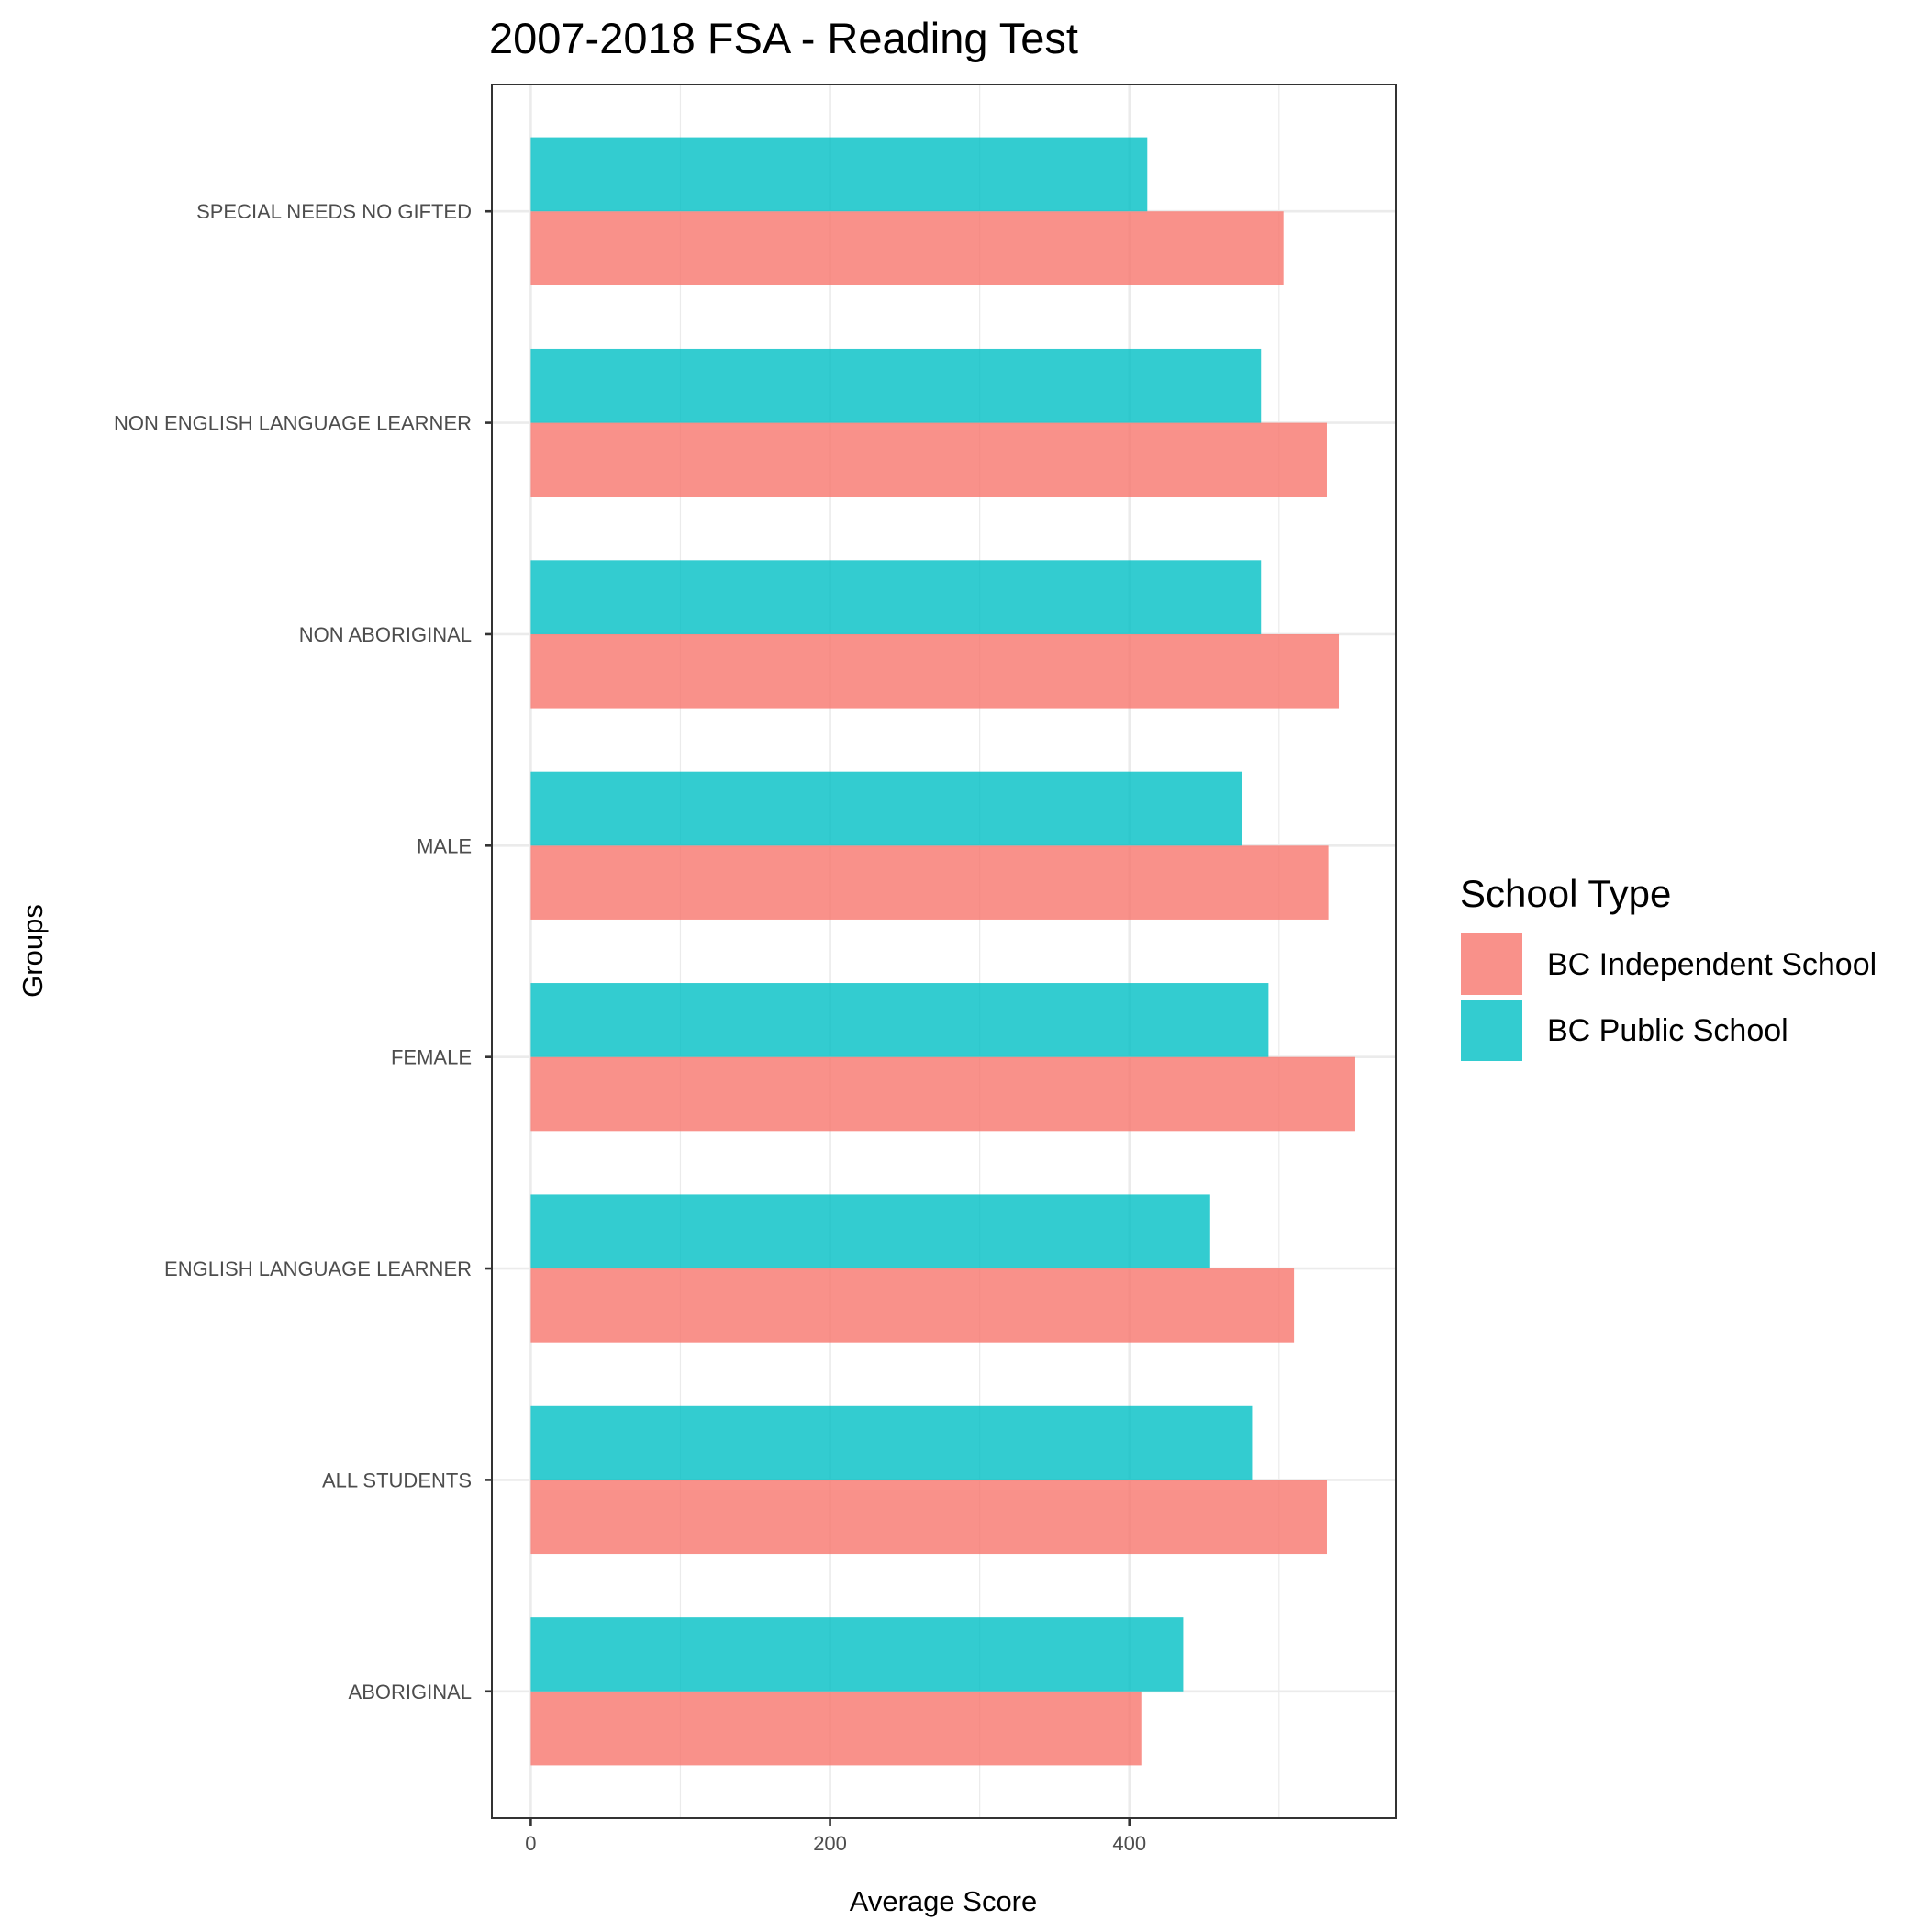 Image resolution: width=1927 pixels, height=1932 pixels. I want to click on bar-bc-public-school-all-students, so click(891, 1442).